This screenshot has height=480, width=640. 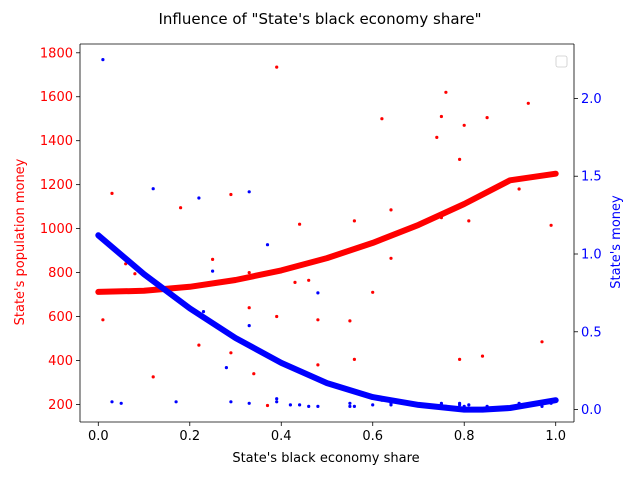 I want to click on y-left-tick-label-8: 1800, so click(x=56, y=53).